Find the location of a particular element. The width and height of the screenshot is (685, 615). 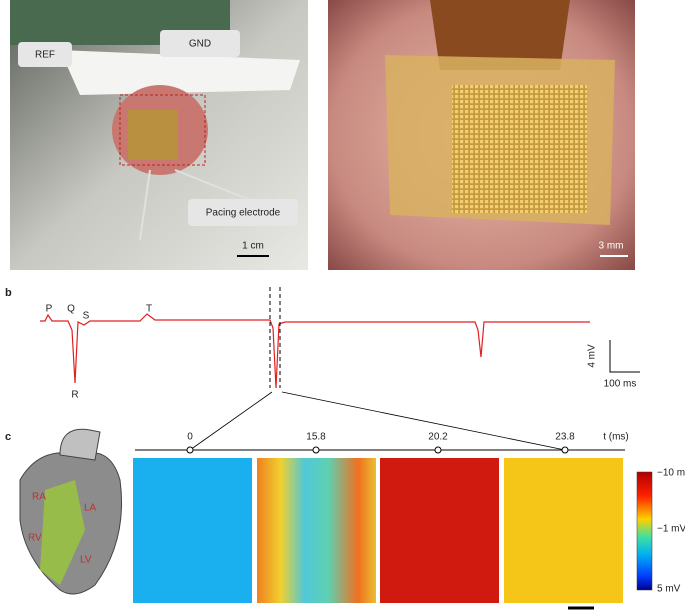

time-label: 0 is located at coordinates (190, 437).